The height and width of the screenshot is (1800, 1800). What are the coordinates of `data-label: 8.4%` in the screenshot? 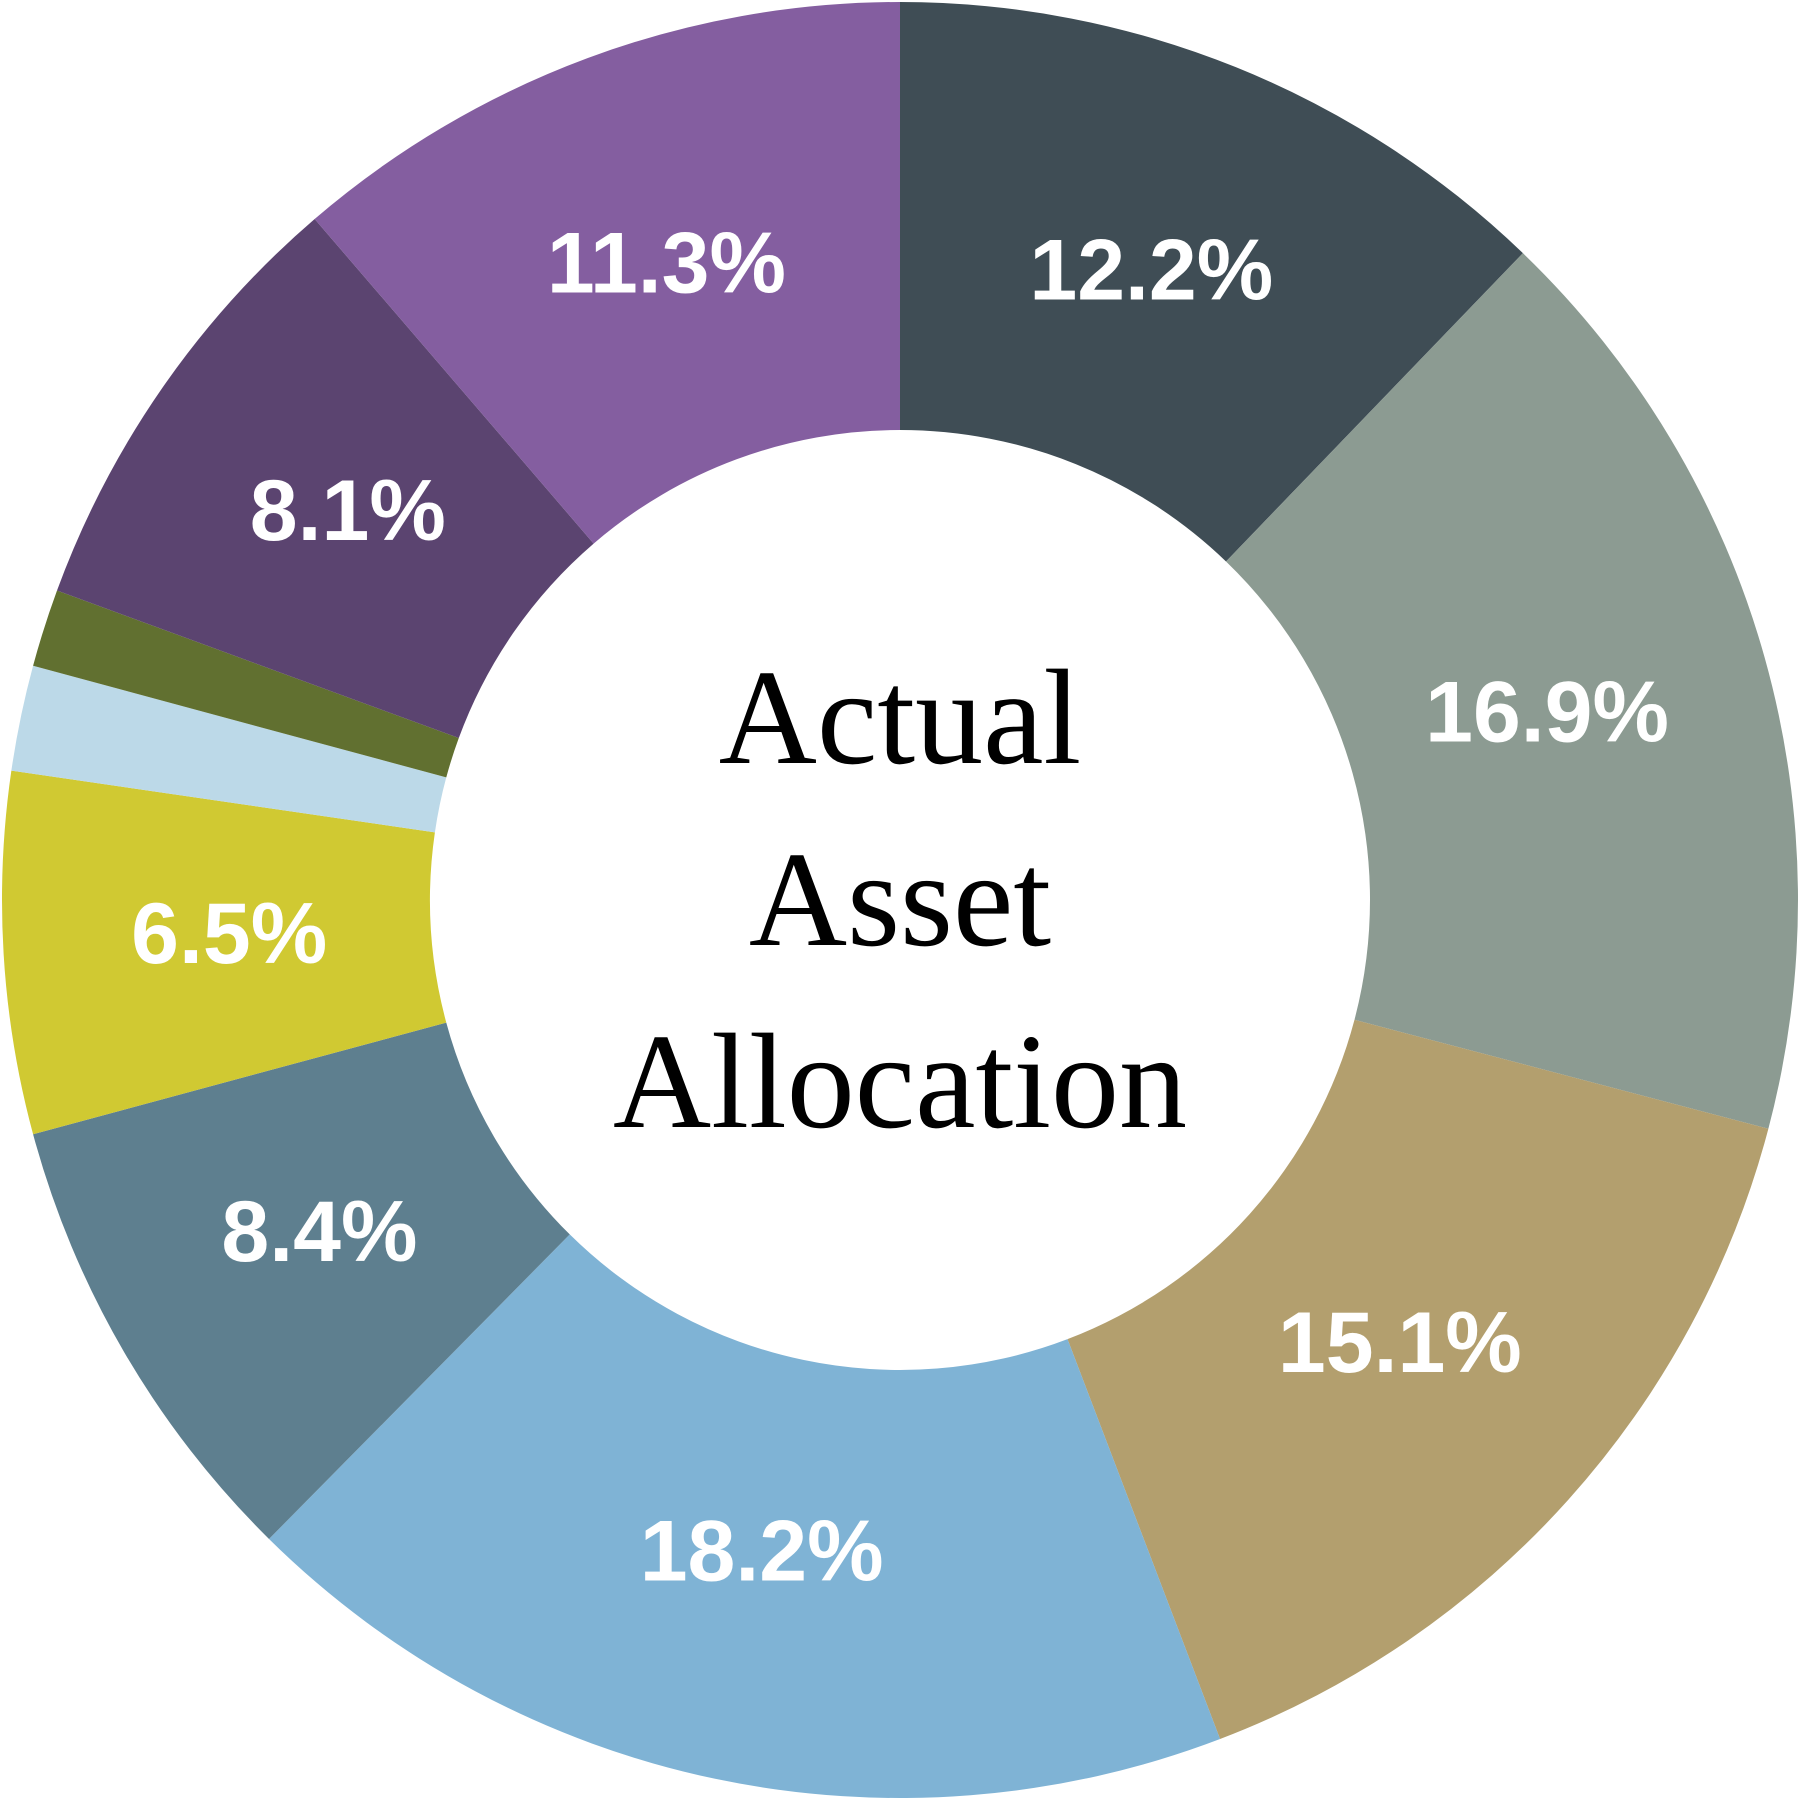 It's located at (319, 1232).